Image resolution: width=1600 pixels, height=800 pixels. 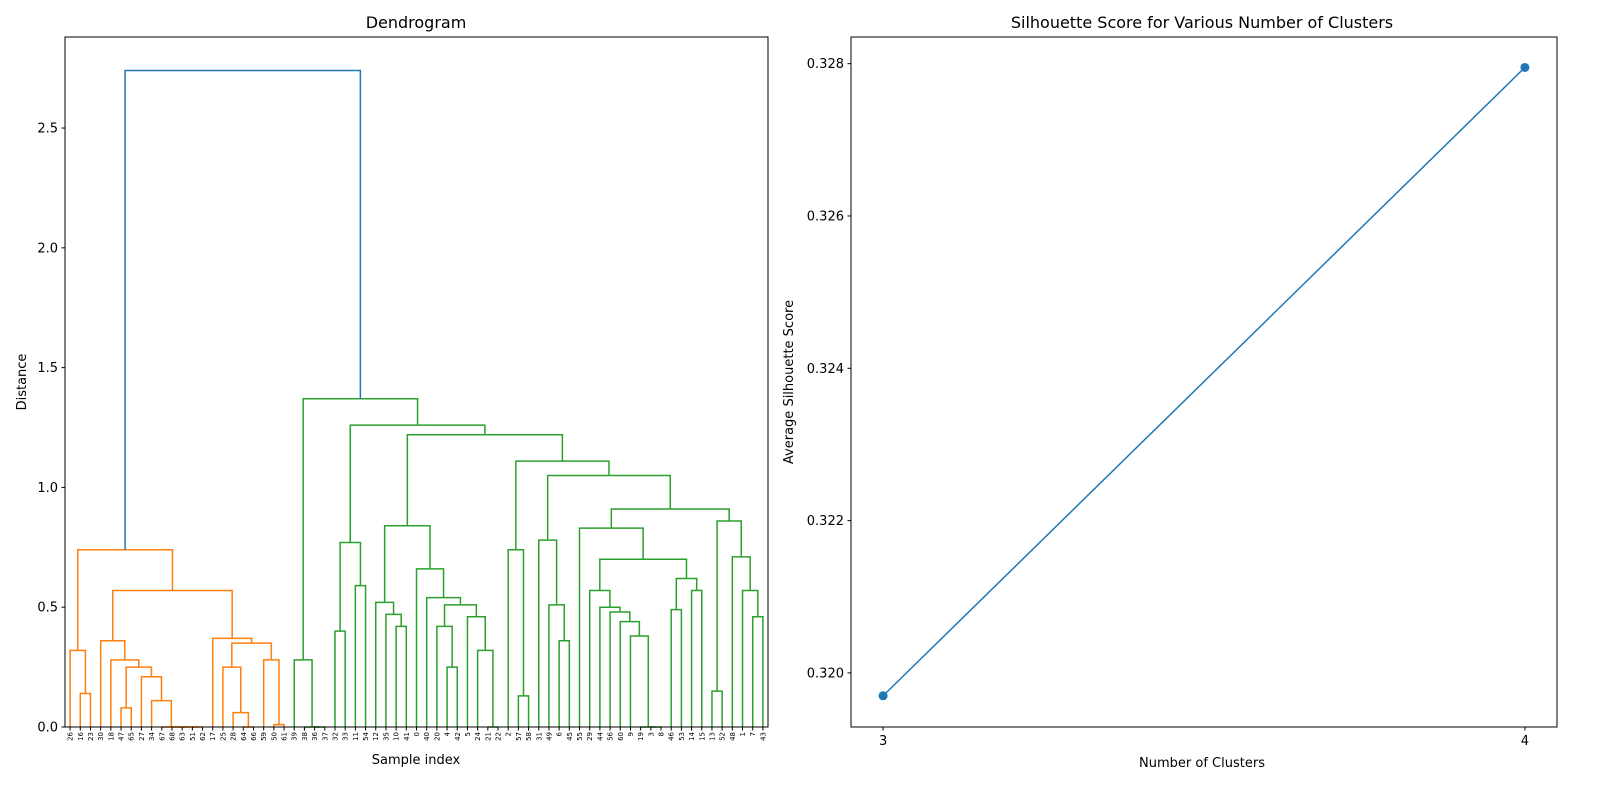 What do you see at coordinates (825, 521) in the screenshot?
I see `y-tick-label: 0.322` at bounding box center [825, 521].